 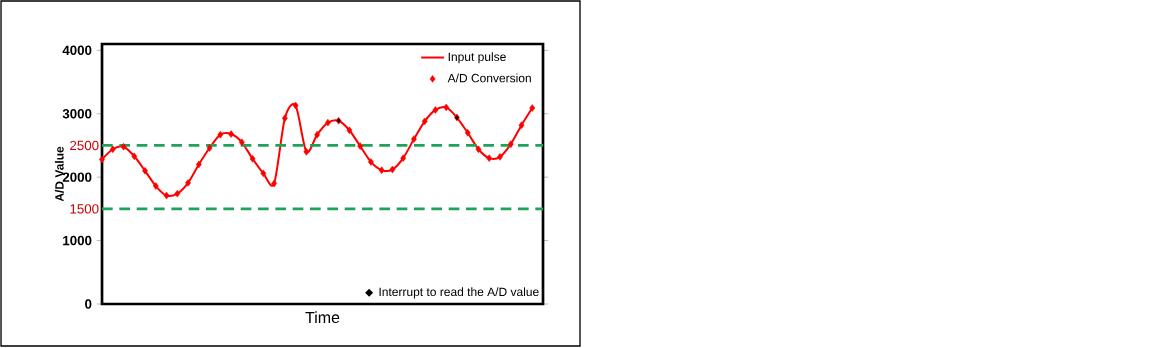 I want to click on y-tick-label: 2000, so click(x=77, y=177).